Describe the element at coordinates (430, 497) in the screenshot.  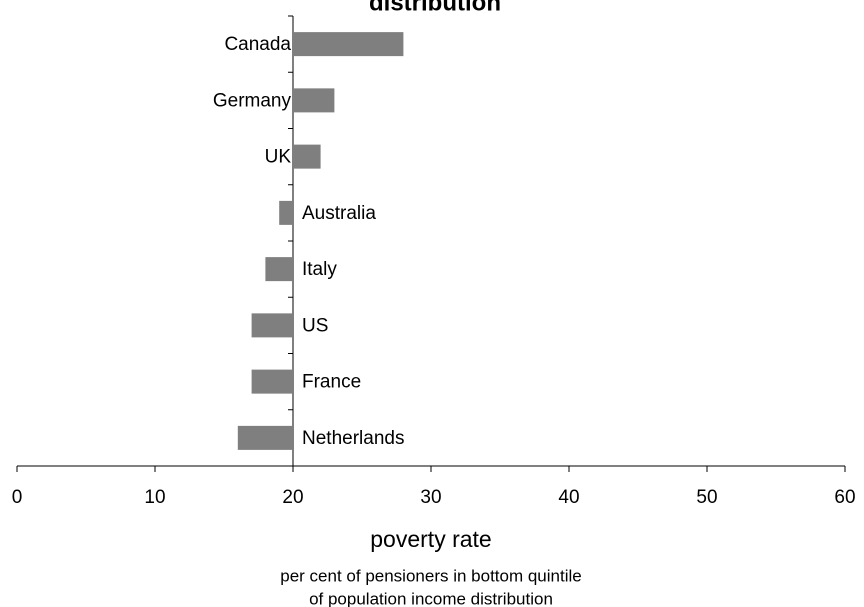
I see `x-tick-label: 30` at that location.